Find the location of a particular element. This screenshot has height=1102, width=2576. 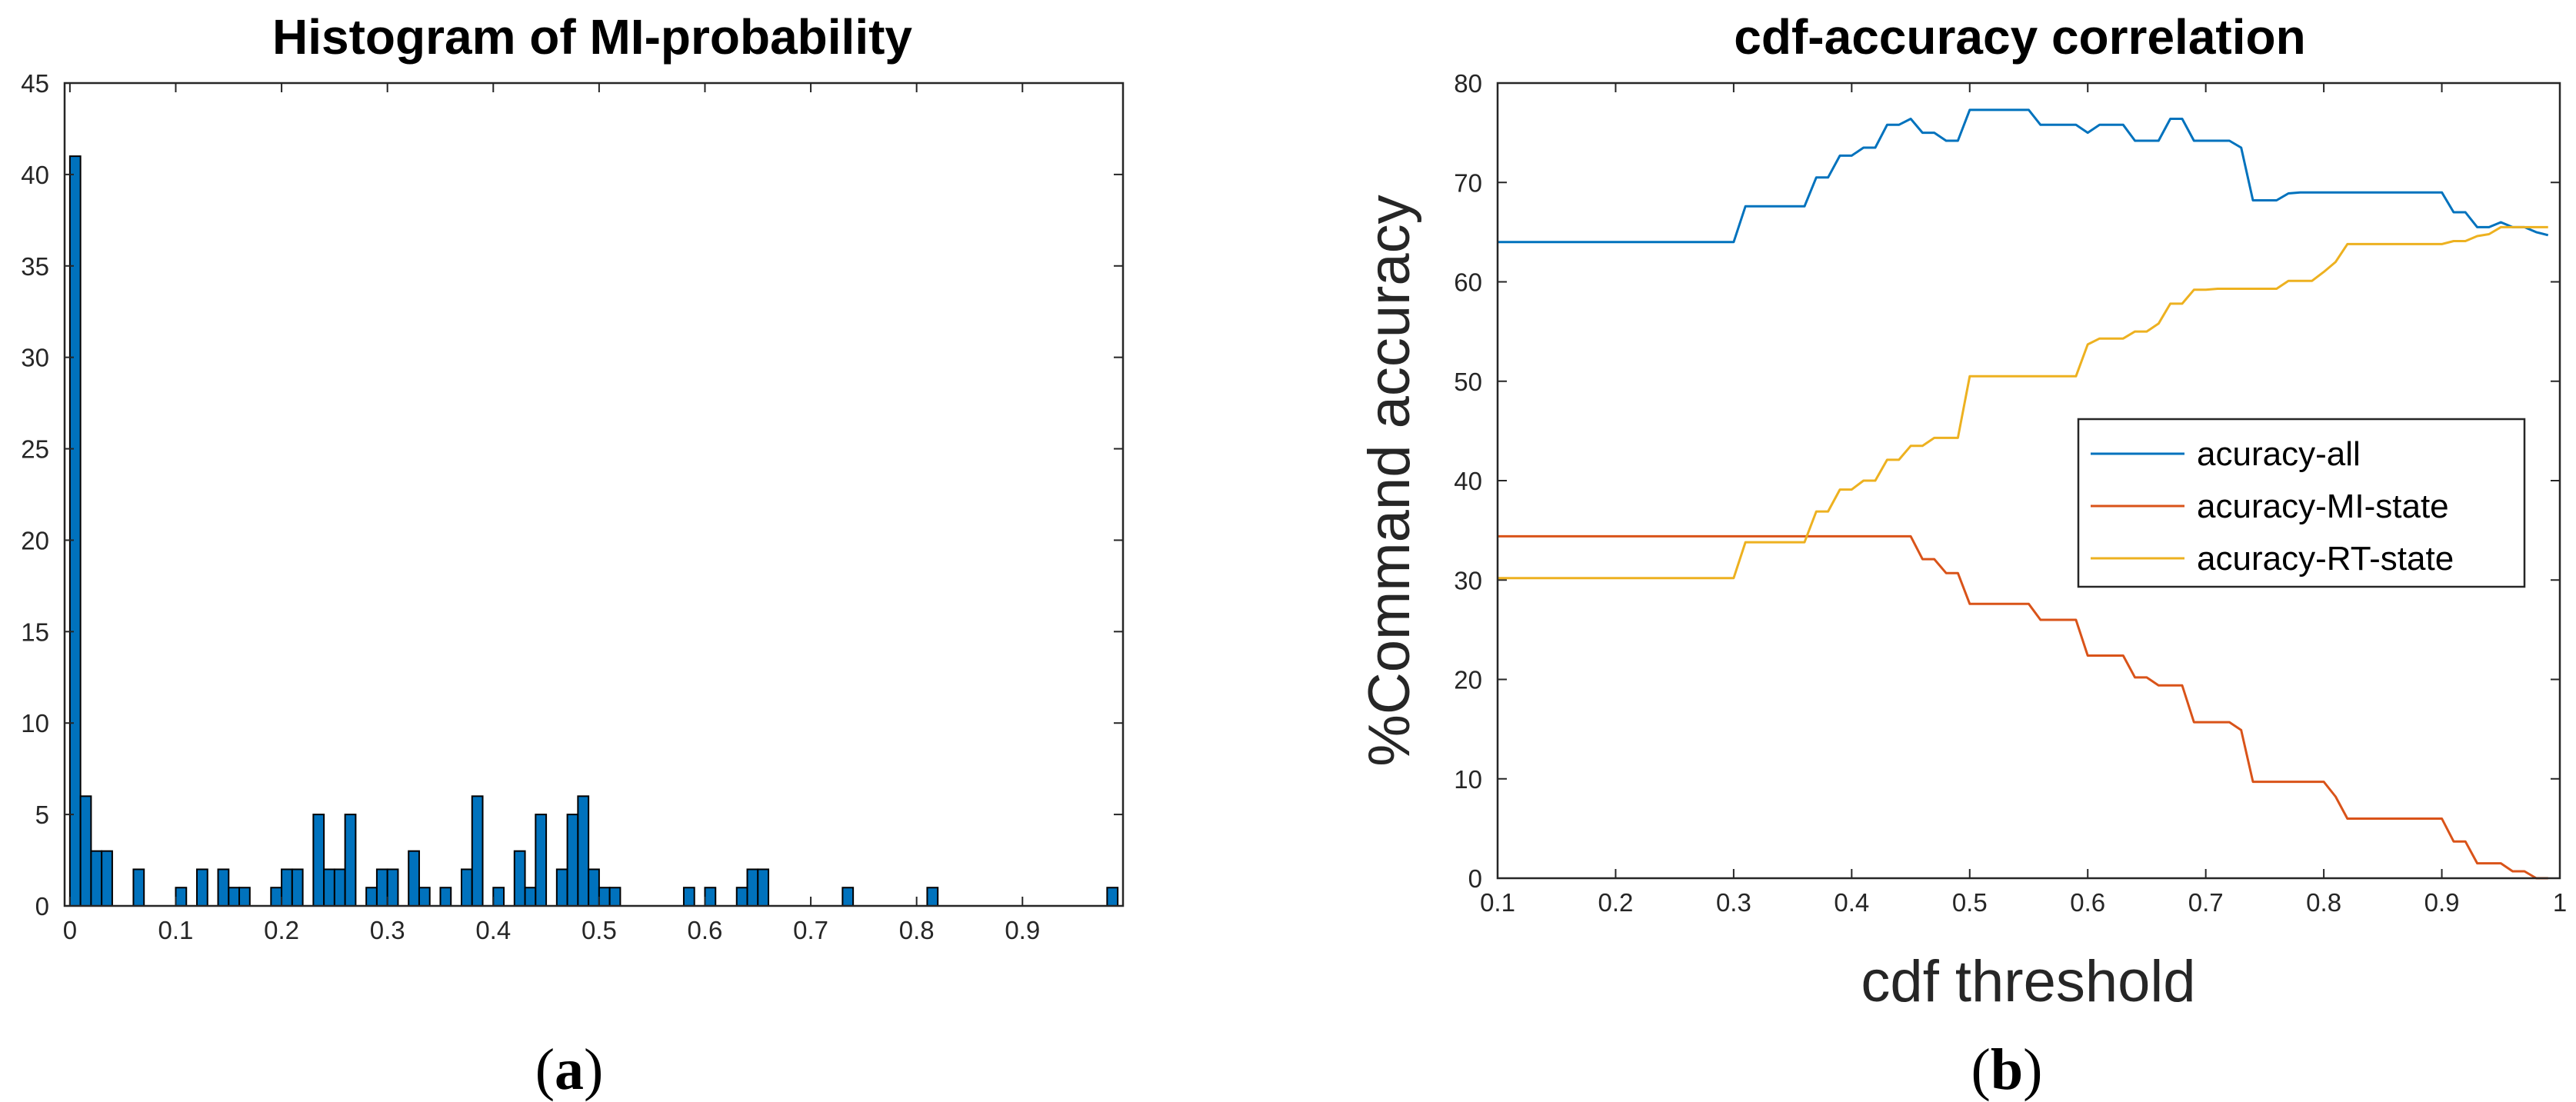

y-tick-label: 25 is located at coordinates (35, 449).